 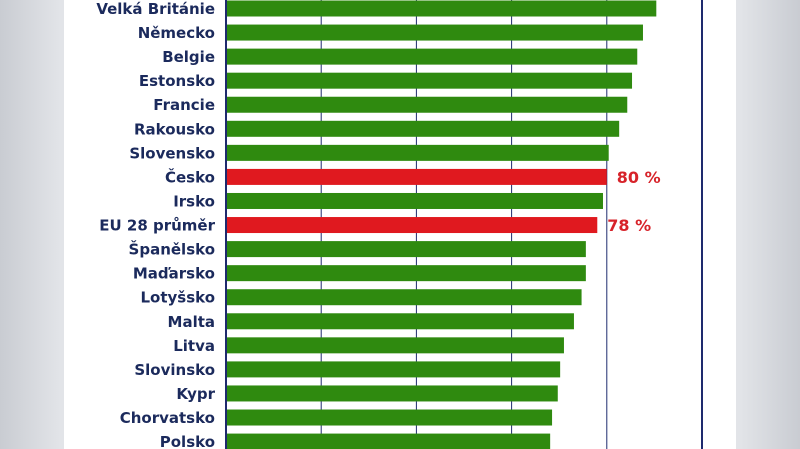 I want to click on category-label-18: Polsko, so click(x=187, y=441).